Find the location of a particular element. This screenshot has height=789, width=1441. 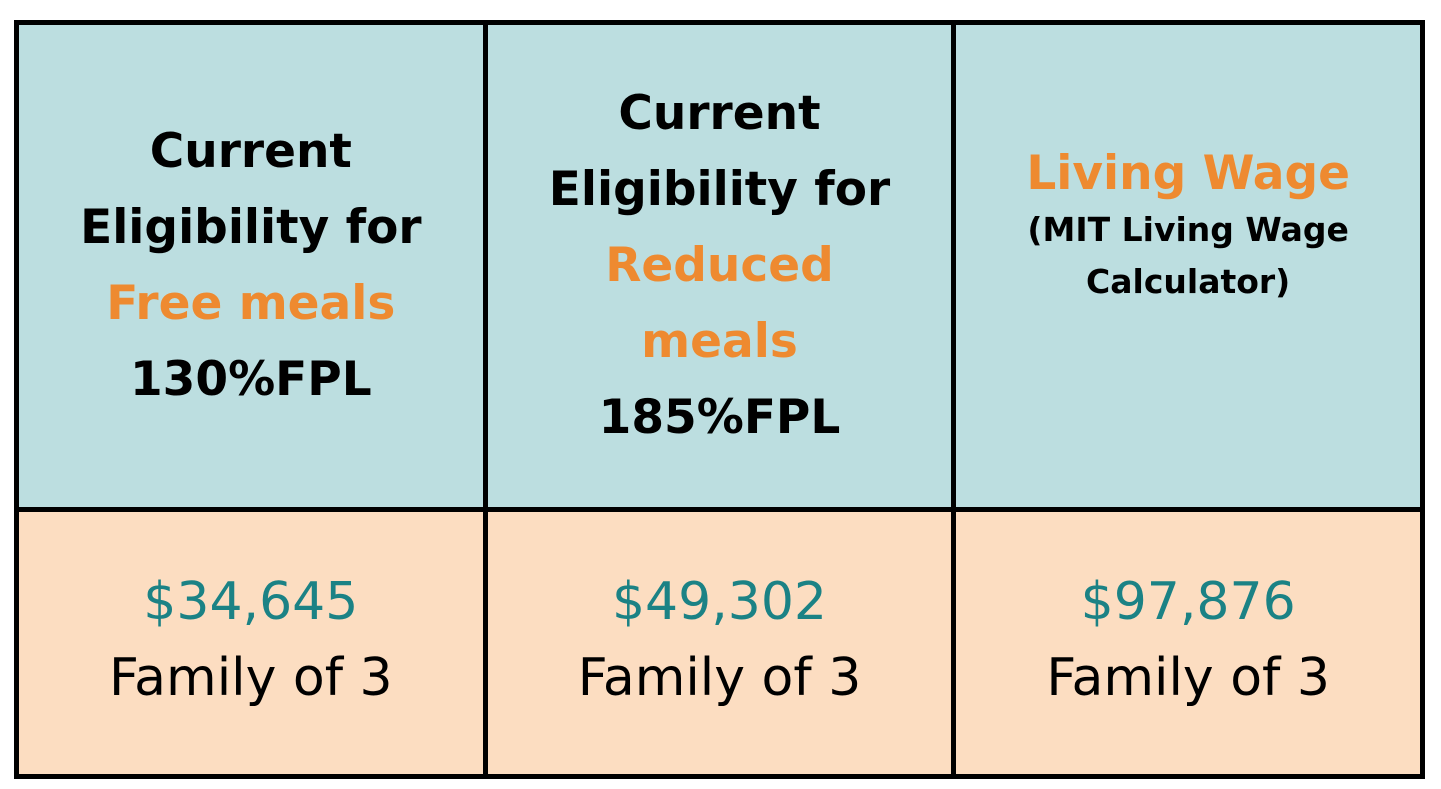

value-cell-living-wage: $97,876 Family of 3 is located at coordinates (1188, 643).